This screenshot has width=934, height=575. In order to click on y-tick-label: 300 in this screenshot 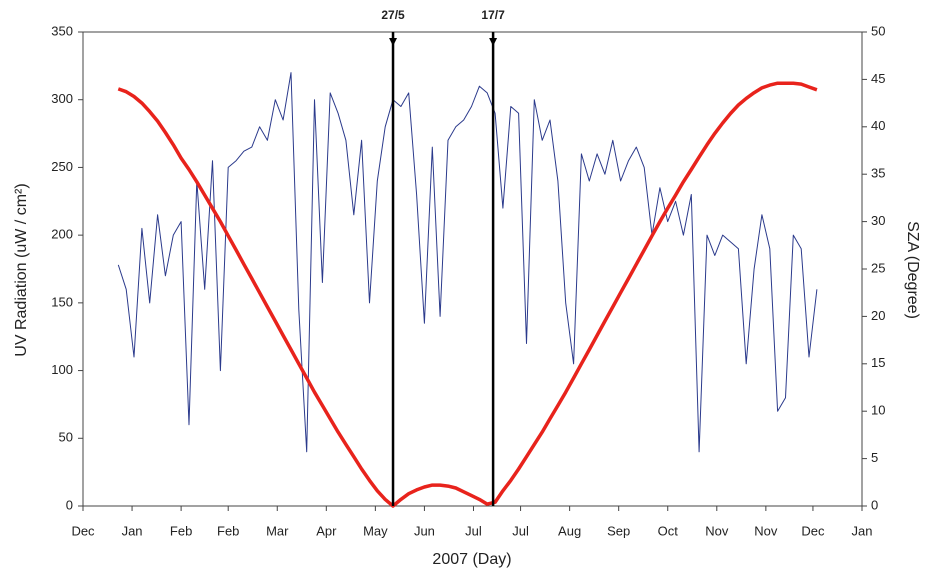, I will do `click(62, 98)`.